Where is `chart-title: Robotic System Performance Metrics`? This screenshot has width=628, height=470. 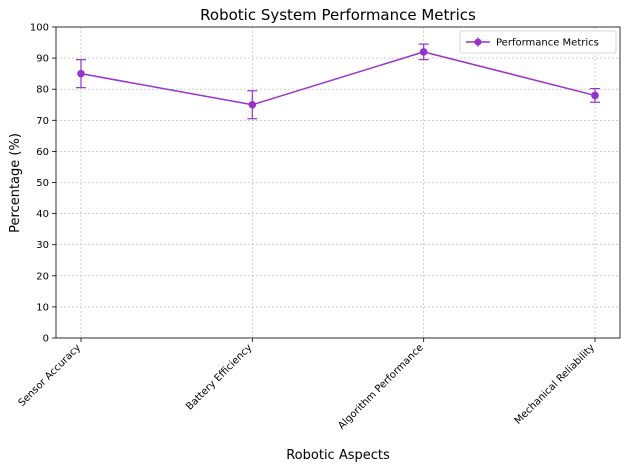
chart-title: Robotic System Performance Metrics is located at coordinates (338, 15).